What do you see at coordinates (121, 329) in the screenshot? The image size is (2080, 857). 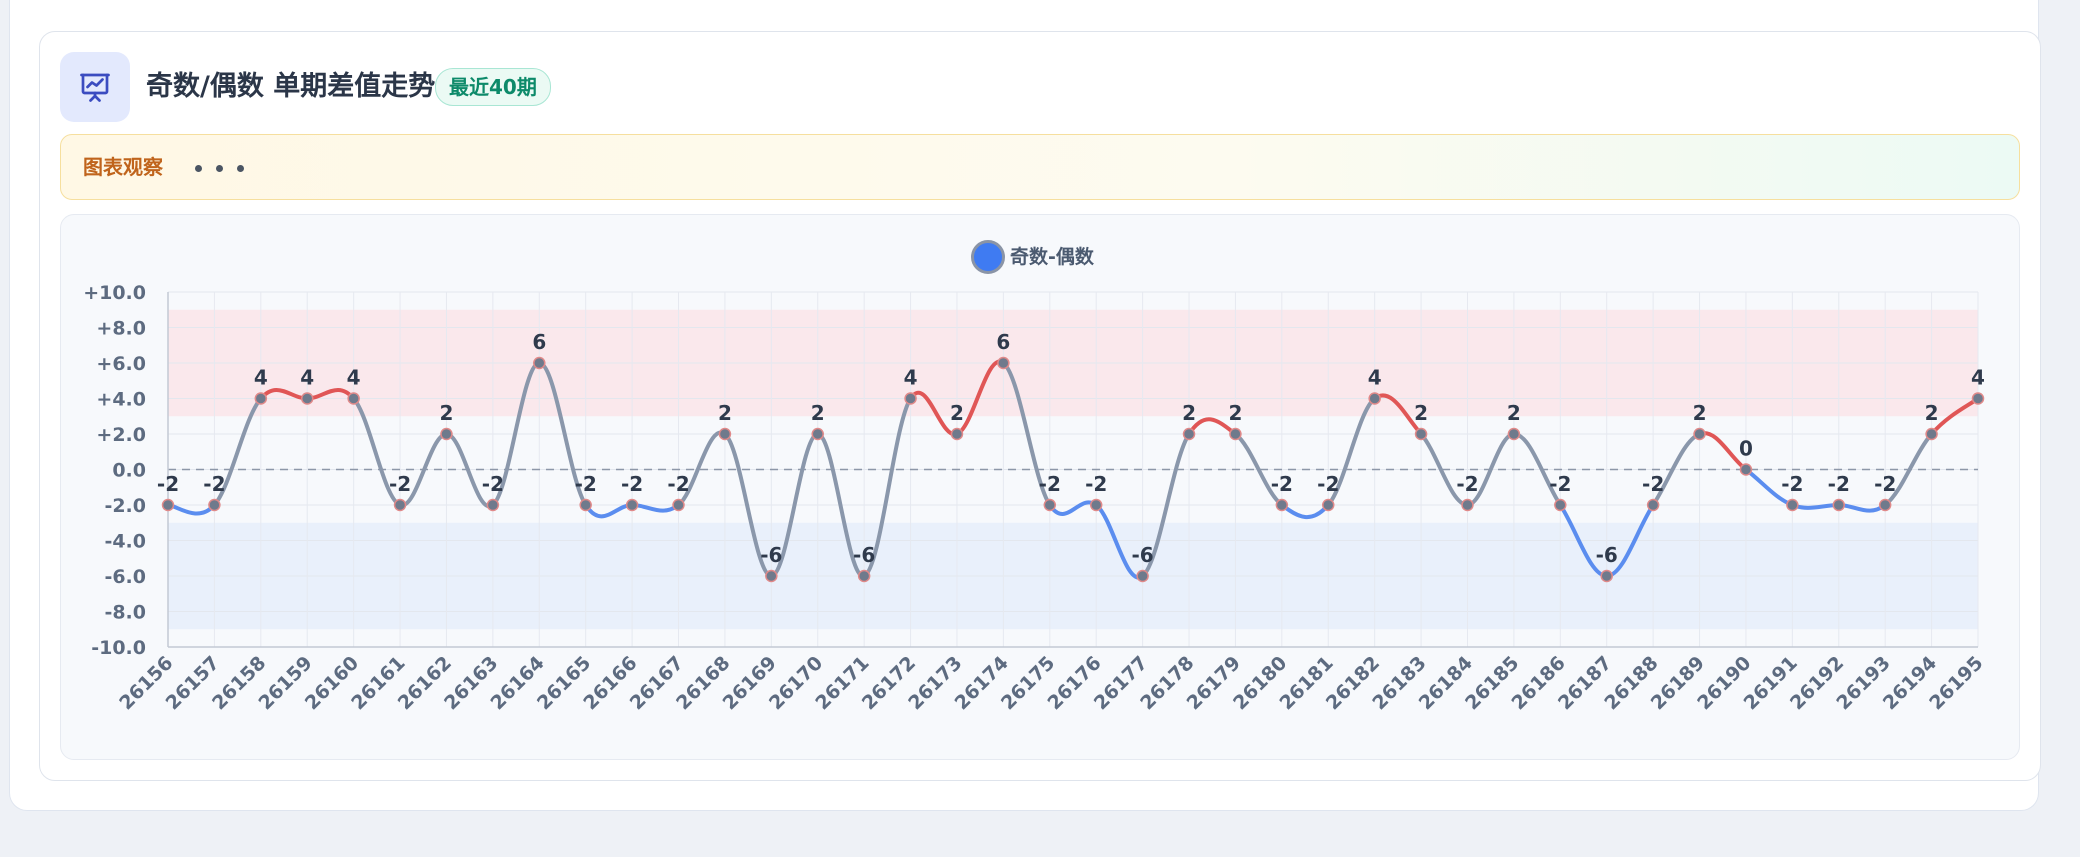 I see `y-tick-label: +8.0` at bounding box center [121, 329].